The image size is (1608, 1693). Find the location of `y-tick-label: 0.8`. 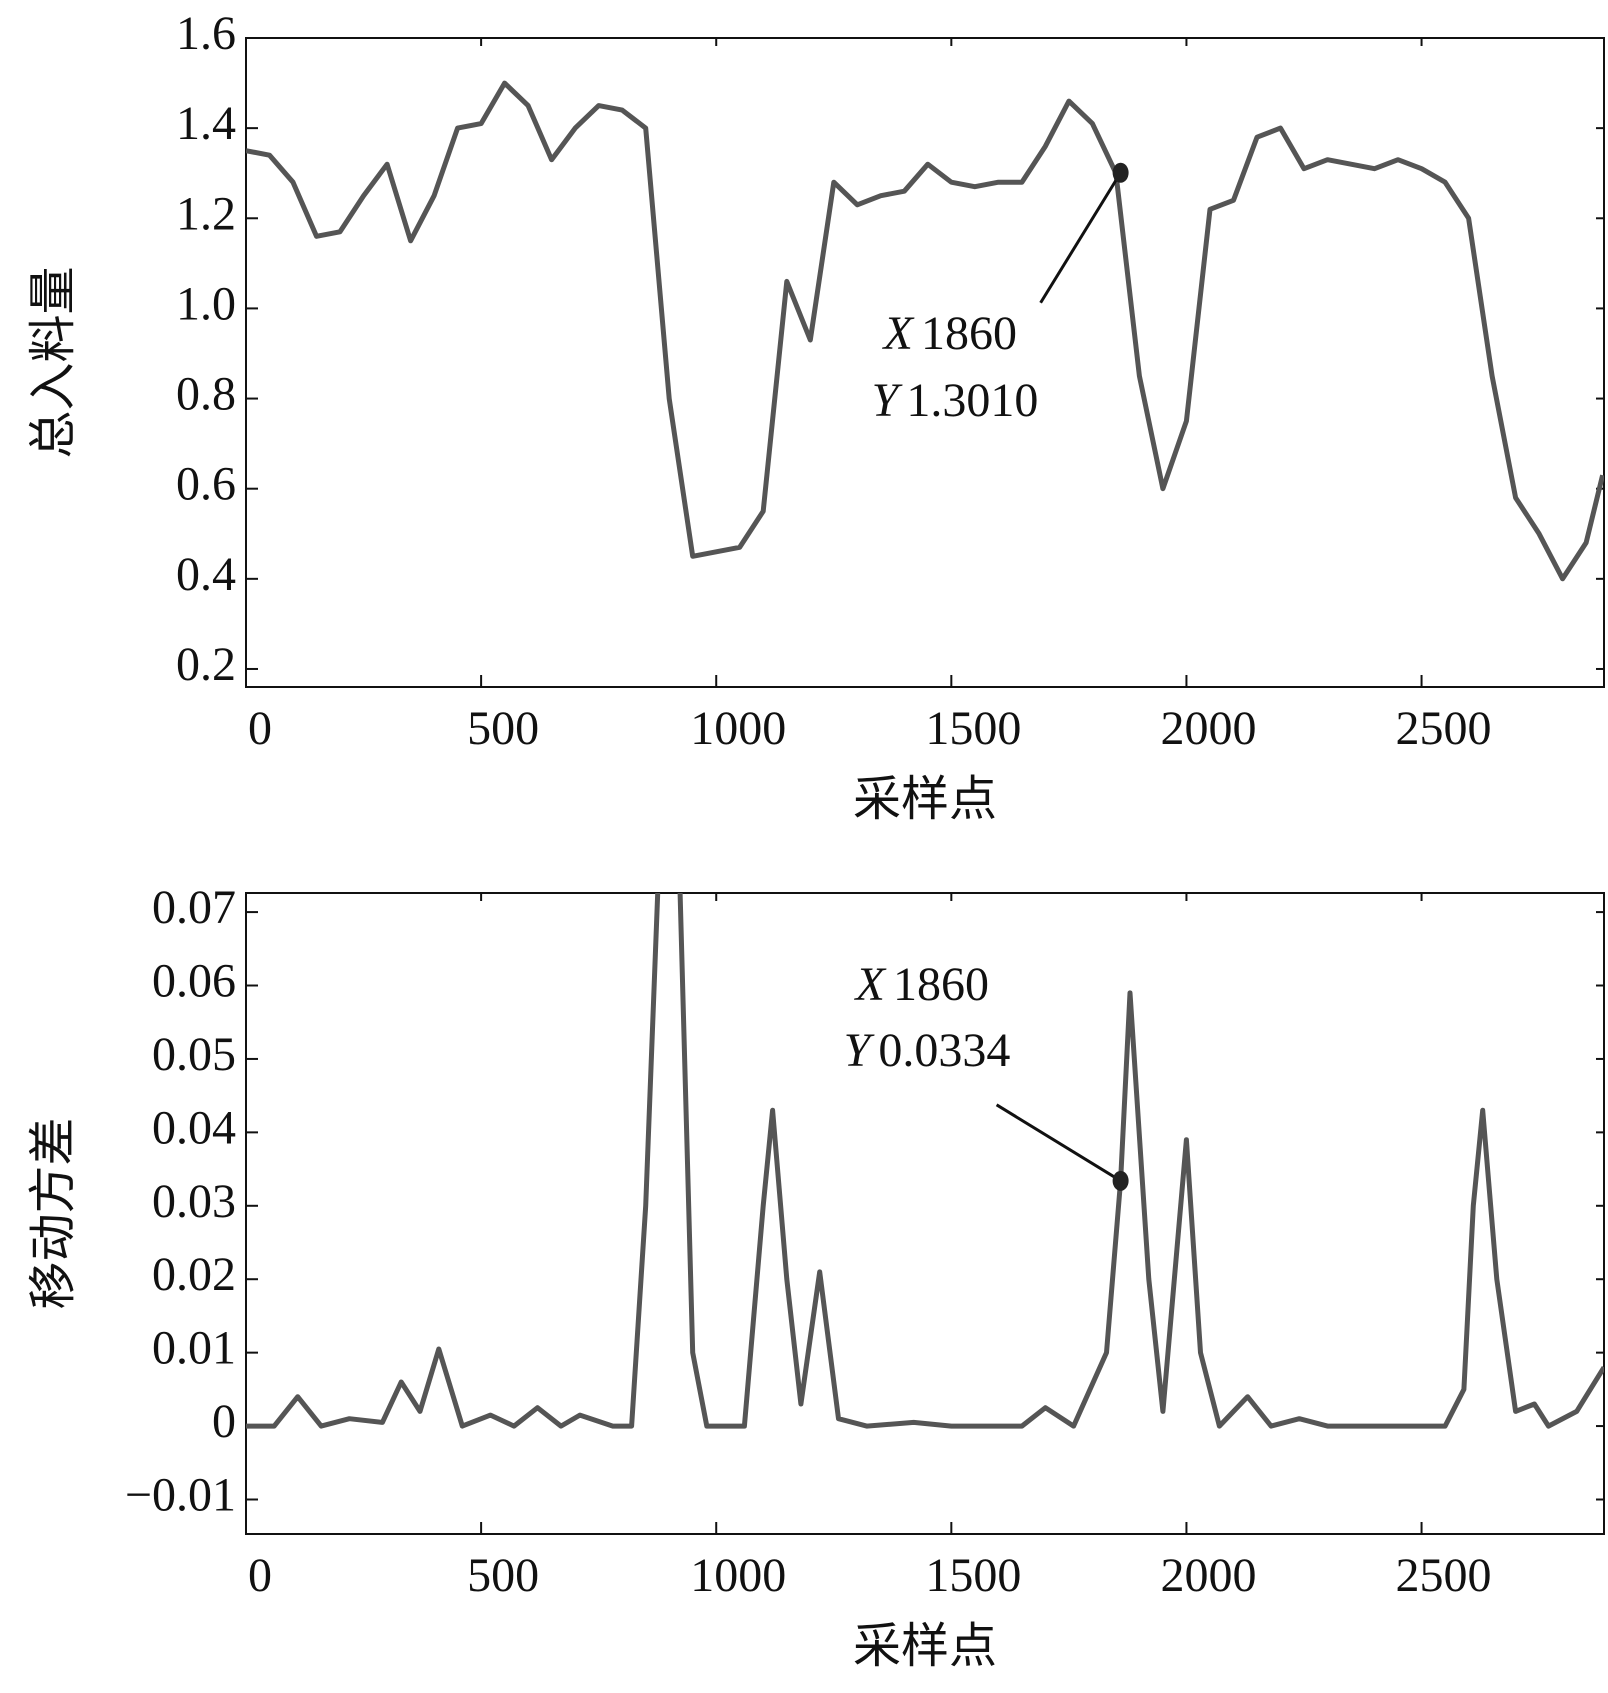

y-tick-label: 0.8 is located at coordinates (206, 394).